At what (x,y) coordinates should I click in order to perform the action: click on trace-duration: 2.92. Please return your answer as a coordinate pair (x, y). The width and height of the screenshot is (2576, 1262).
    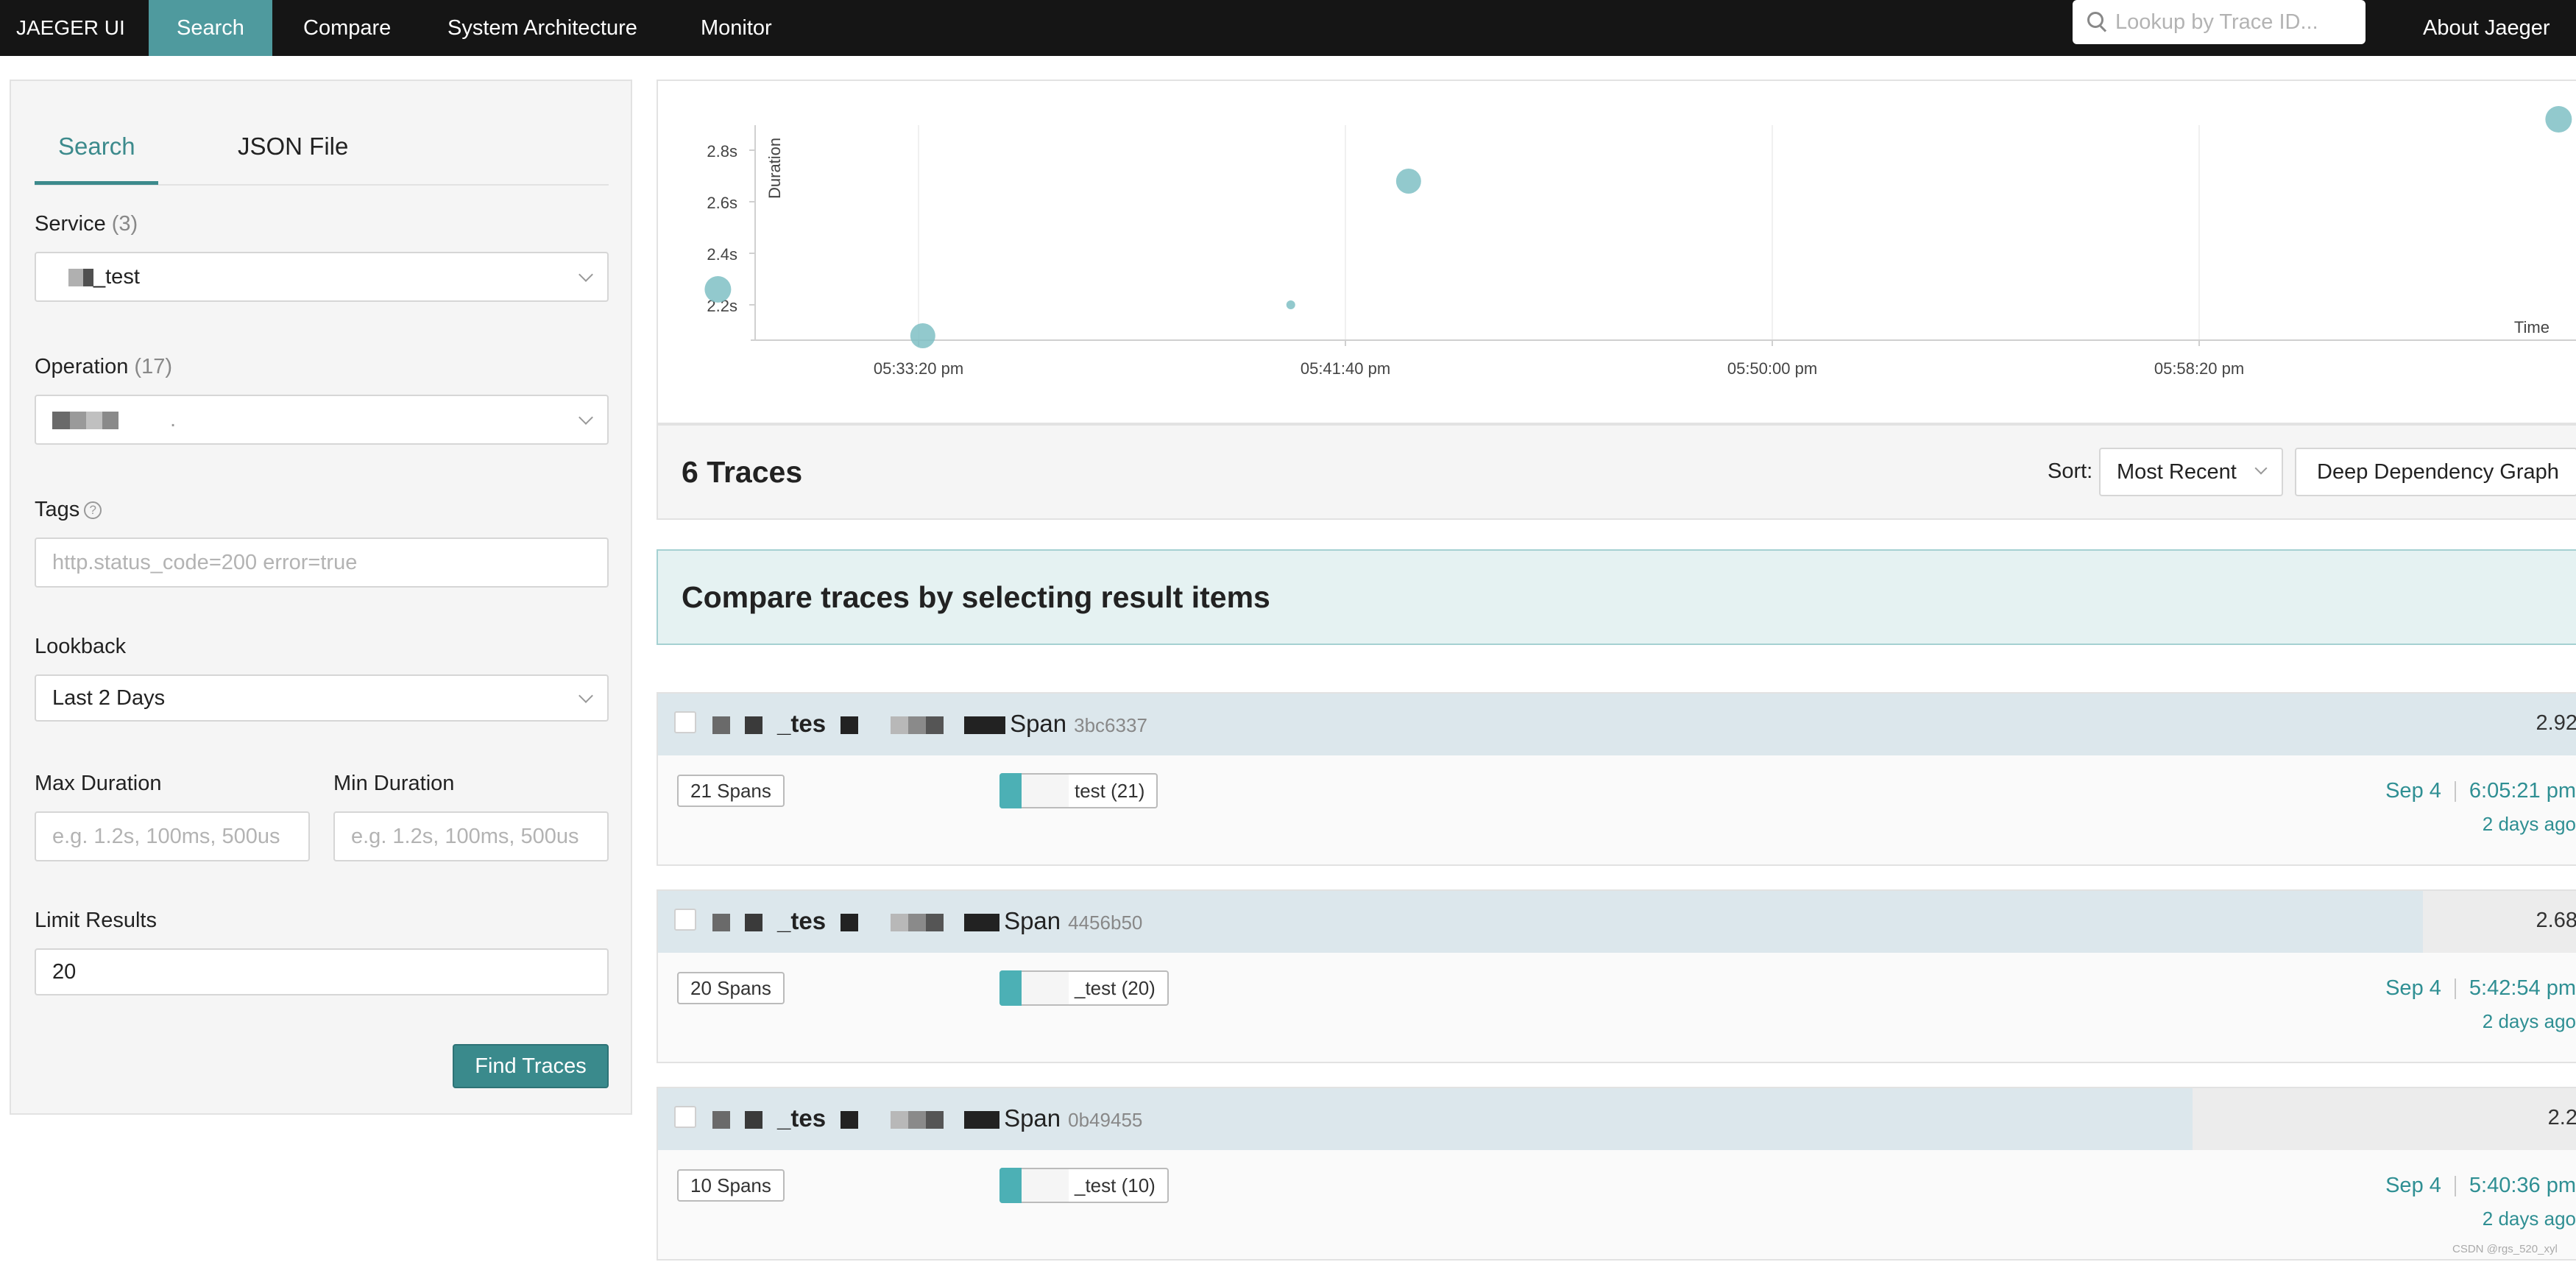
    Looking at the image, I should click on (2556, 723).